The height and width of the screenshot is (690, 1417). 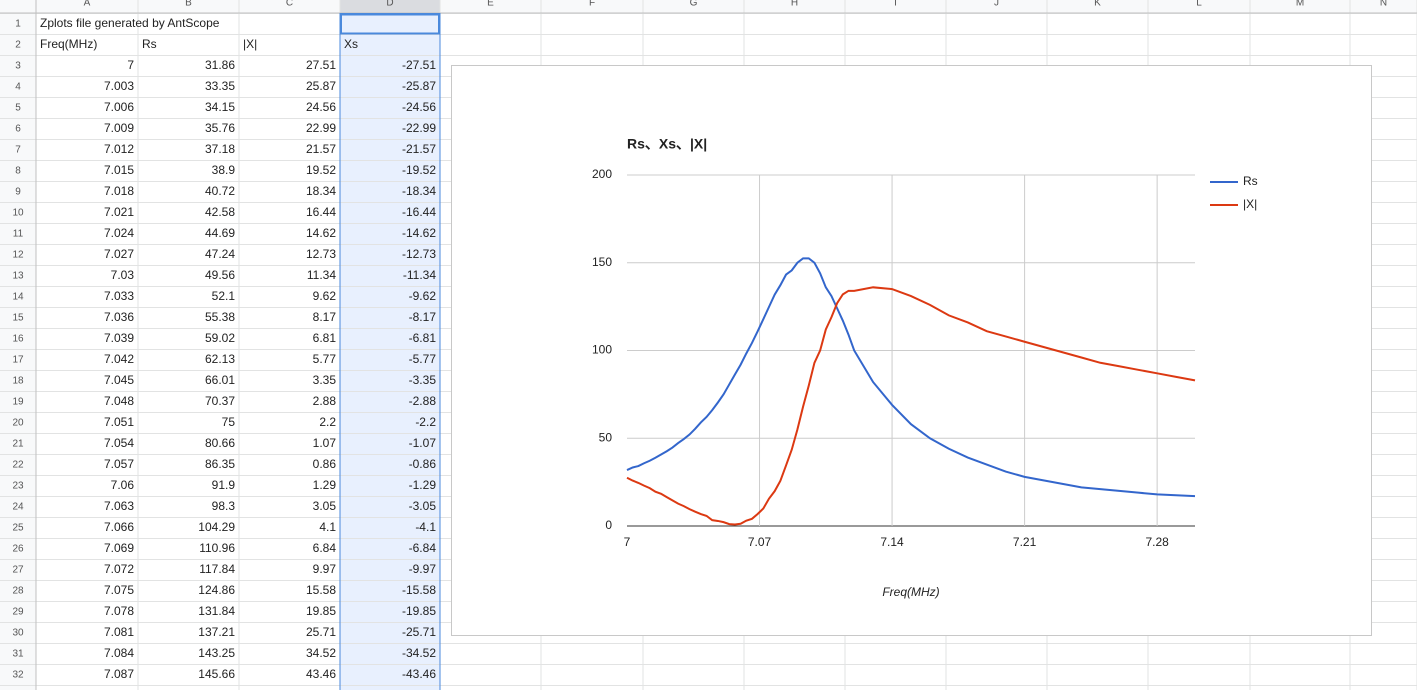 I want to click on row-number: 29, so click(x=18, y=612).